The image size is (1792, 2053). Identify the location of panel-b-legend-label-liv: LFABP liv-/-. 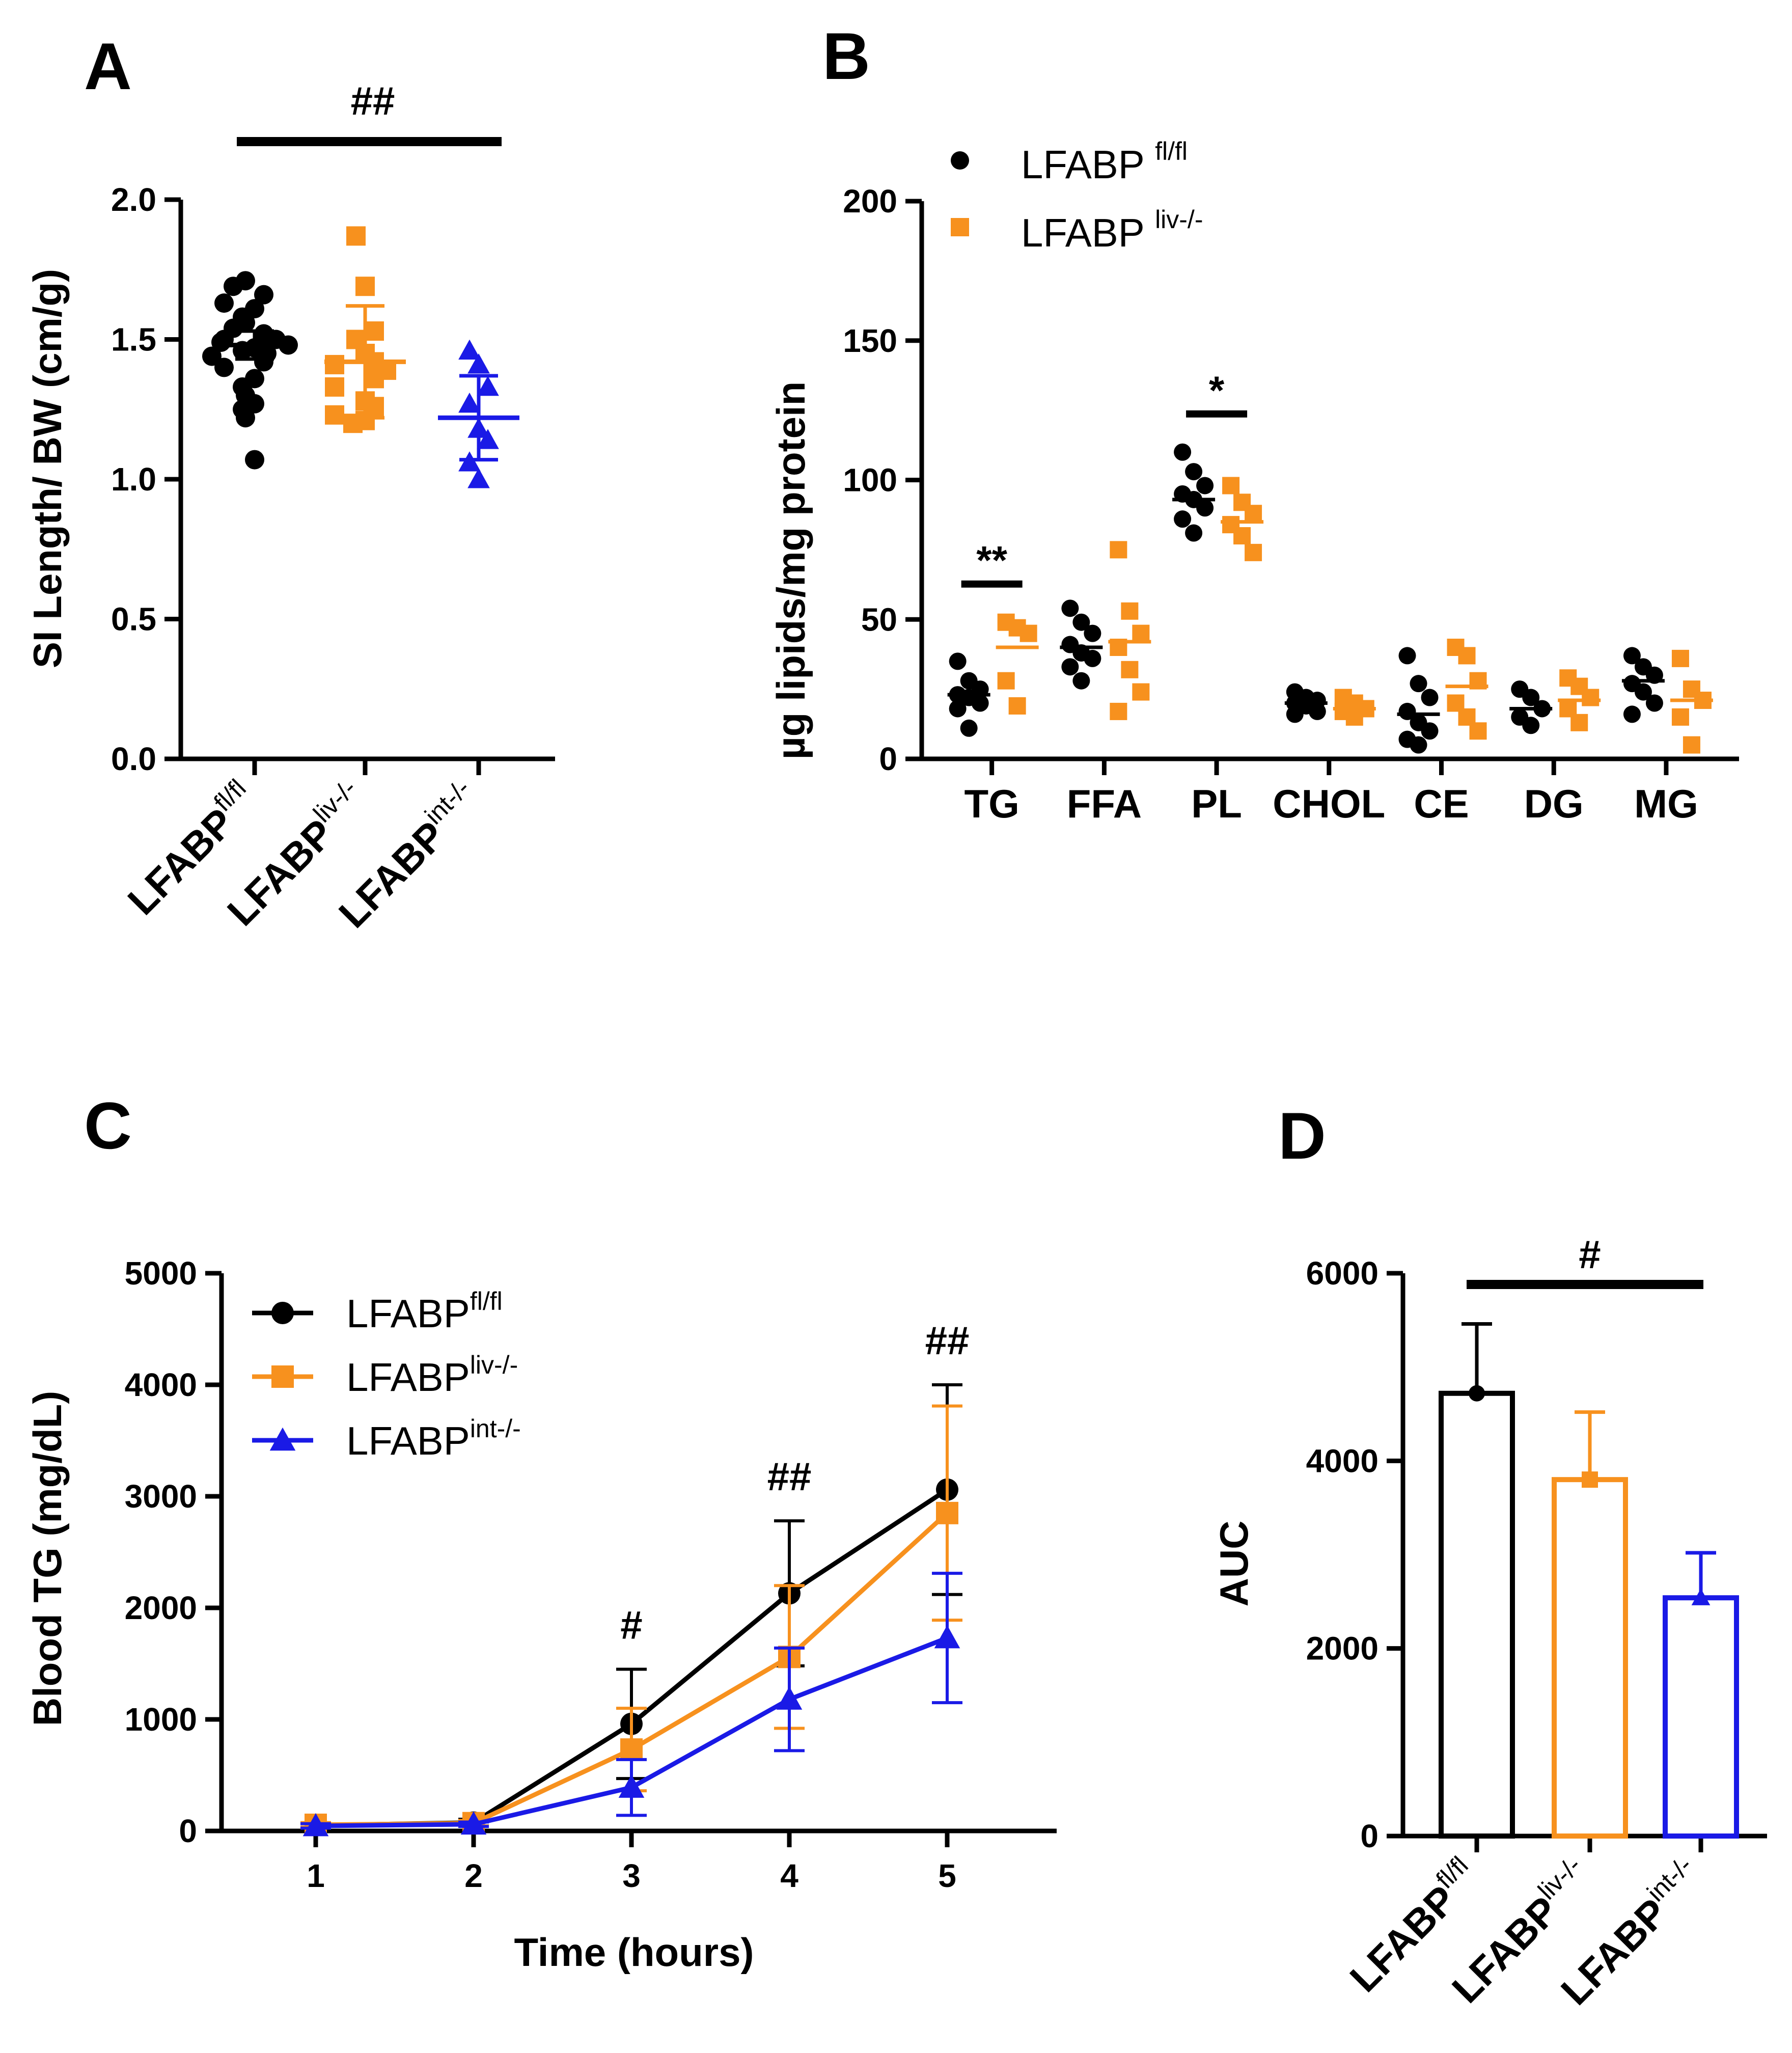
(1112, 230).